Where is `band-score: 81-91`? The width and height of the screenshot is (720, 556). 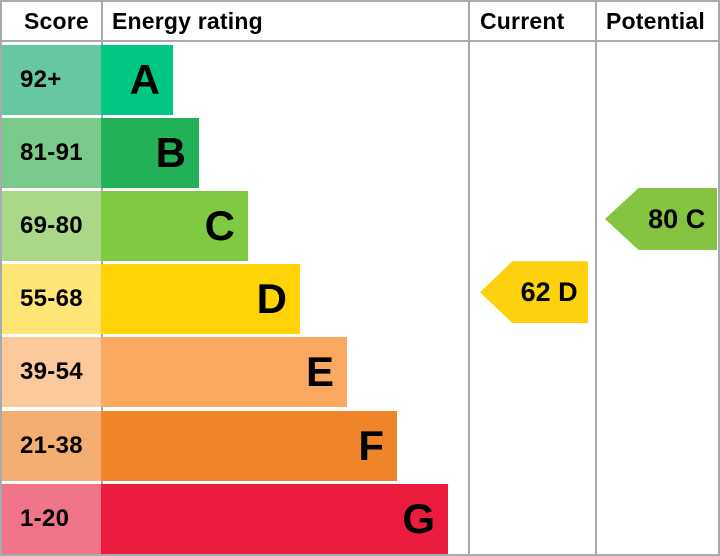
band-score: 81-91 is located at coordinates (51, 152).